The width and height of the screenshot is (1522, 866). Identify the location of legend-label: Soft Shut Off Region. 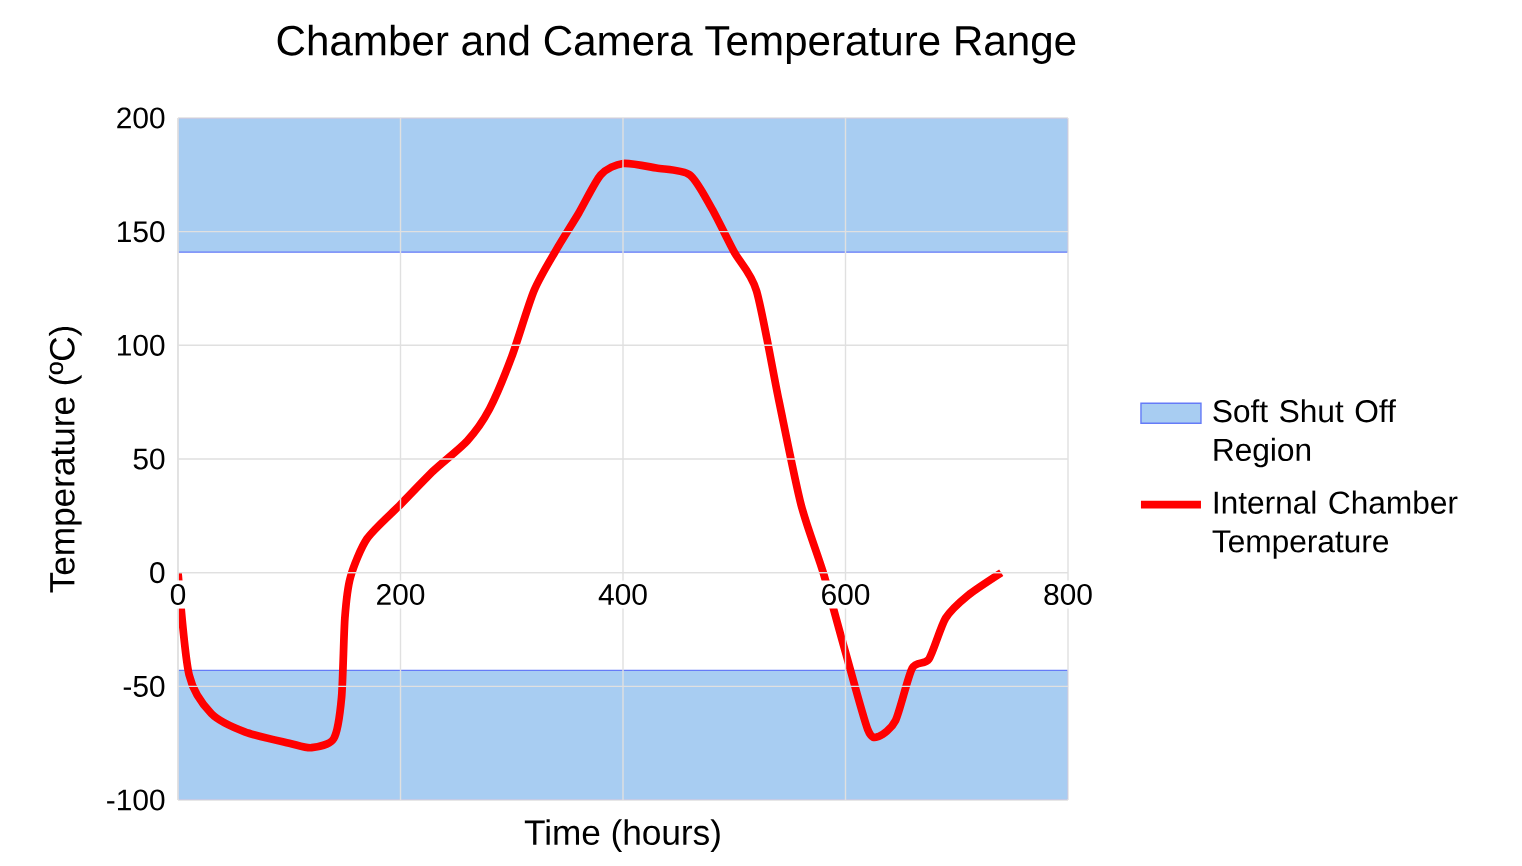
(1304, 433).